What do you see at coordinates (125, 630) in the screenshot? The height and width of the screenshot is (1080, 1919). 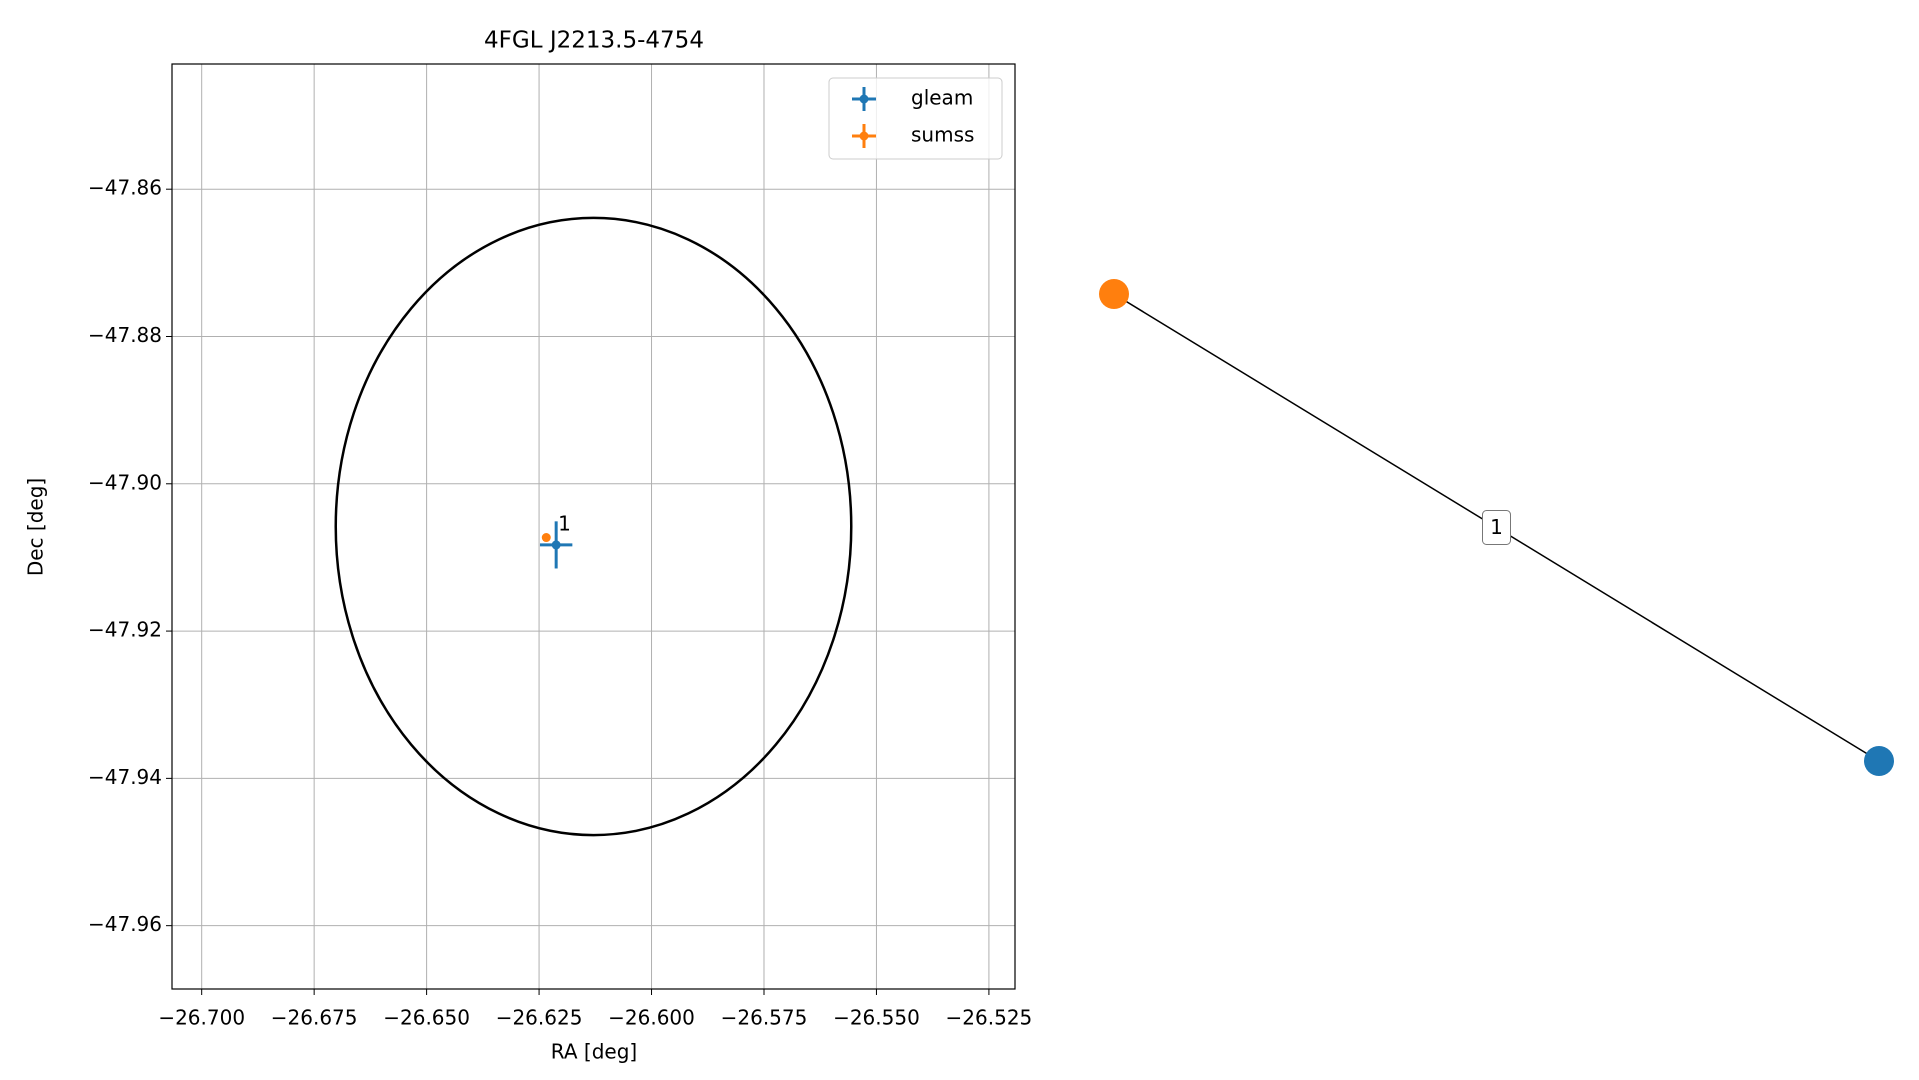 I see `y-tick-label: −47.92` at bounding box center [125, 630].